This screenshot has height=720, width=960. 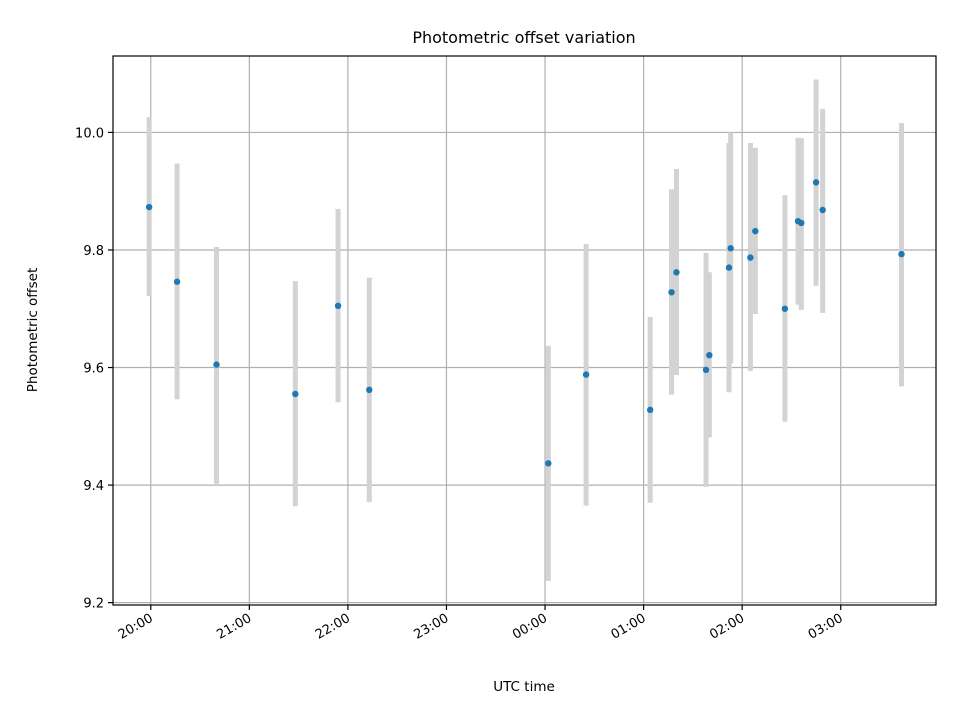 What do you see at coordinates (93, 251) in the screenshot?
I see `y-tick-label: 9.8` at bounding box center [93, 251].